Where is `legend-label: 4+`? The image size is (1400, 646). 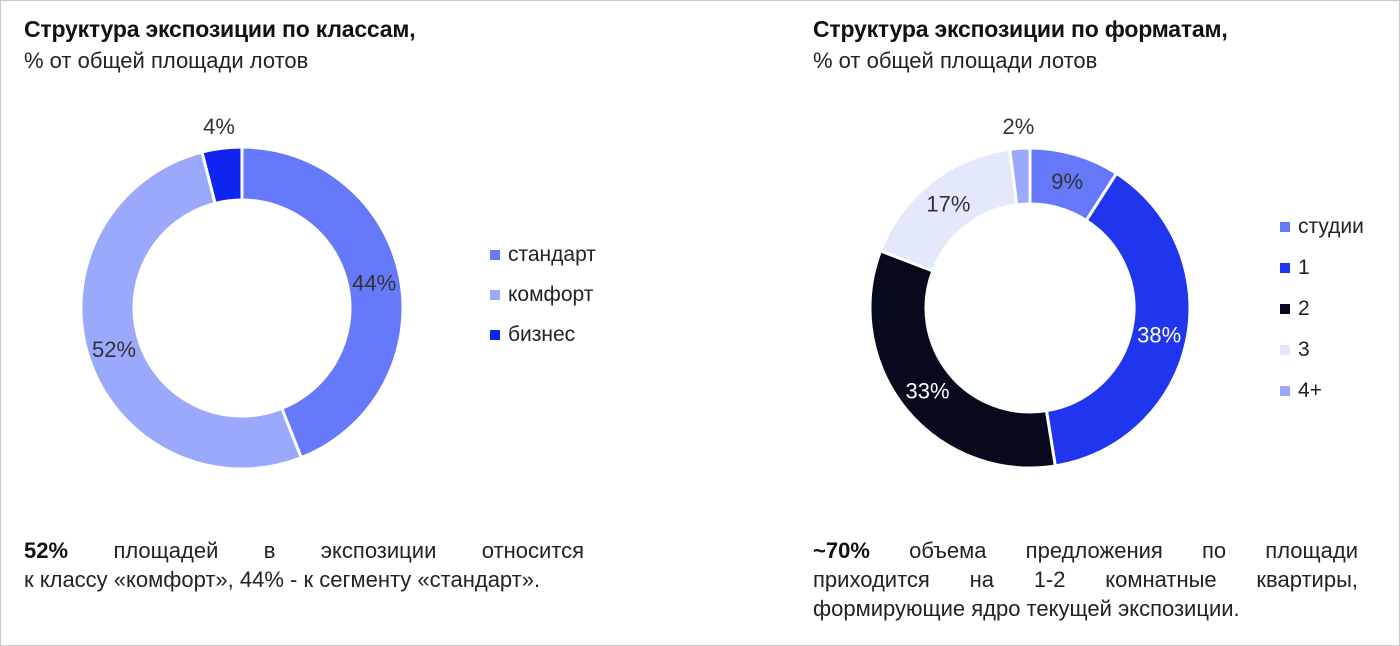
legend-label: 4+ is located at coordinates (1310, 390).